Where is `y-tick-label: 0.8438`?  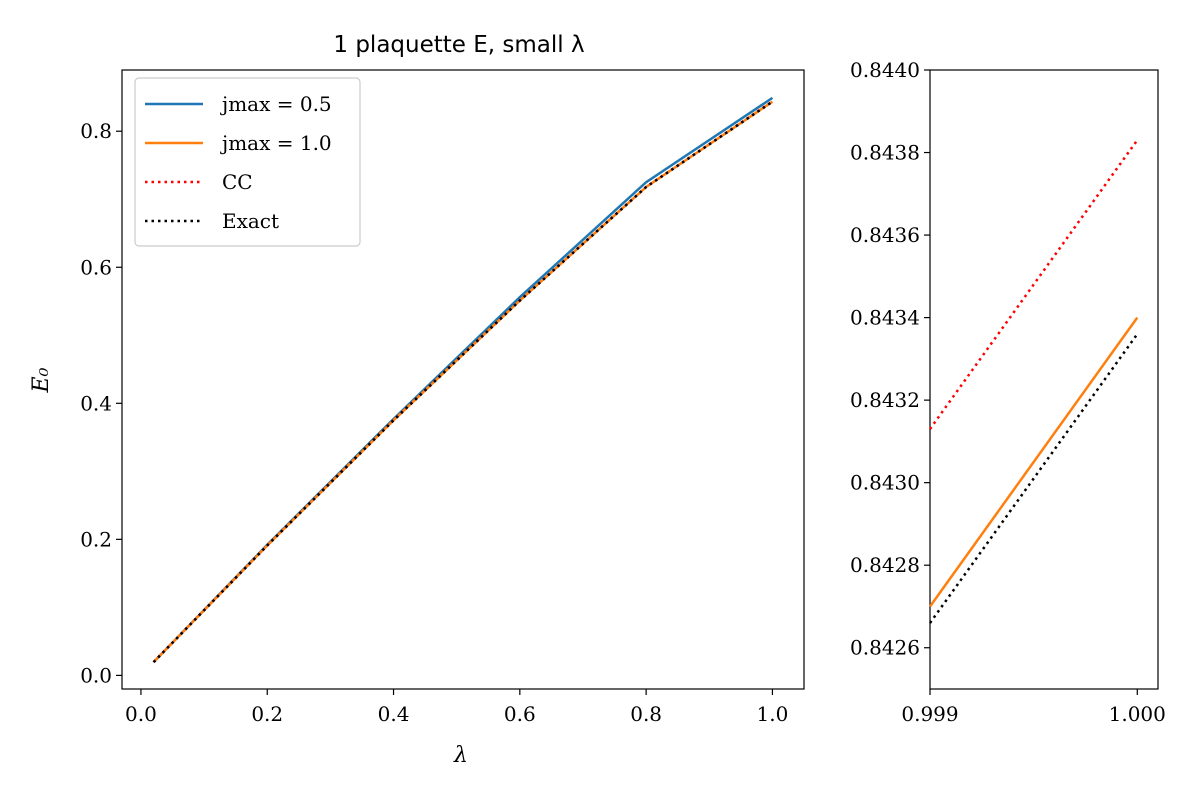 y-tick-label: 0.8438 is located at coordinates (885, 153).